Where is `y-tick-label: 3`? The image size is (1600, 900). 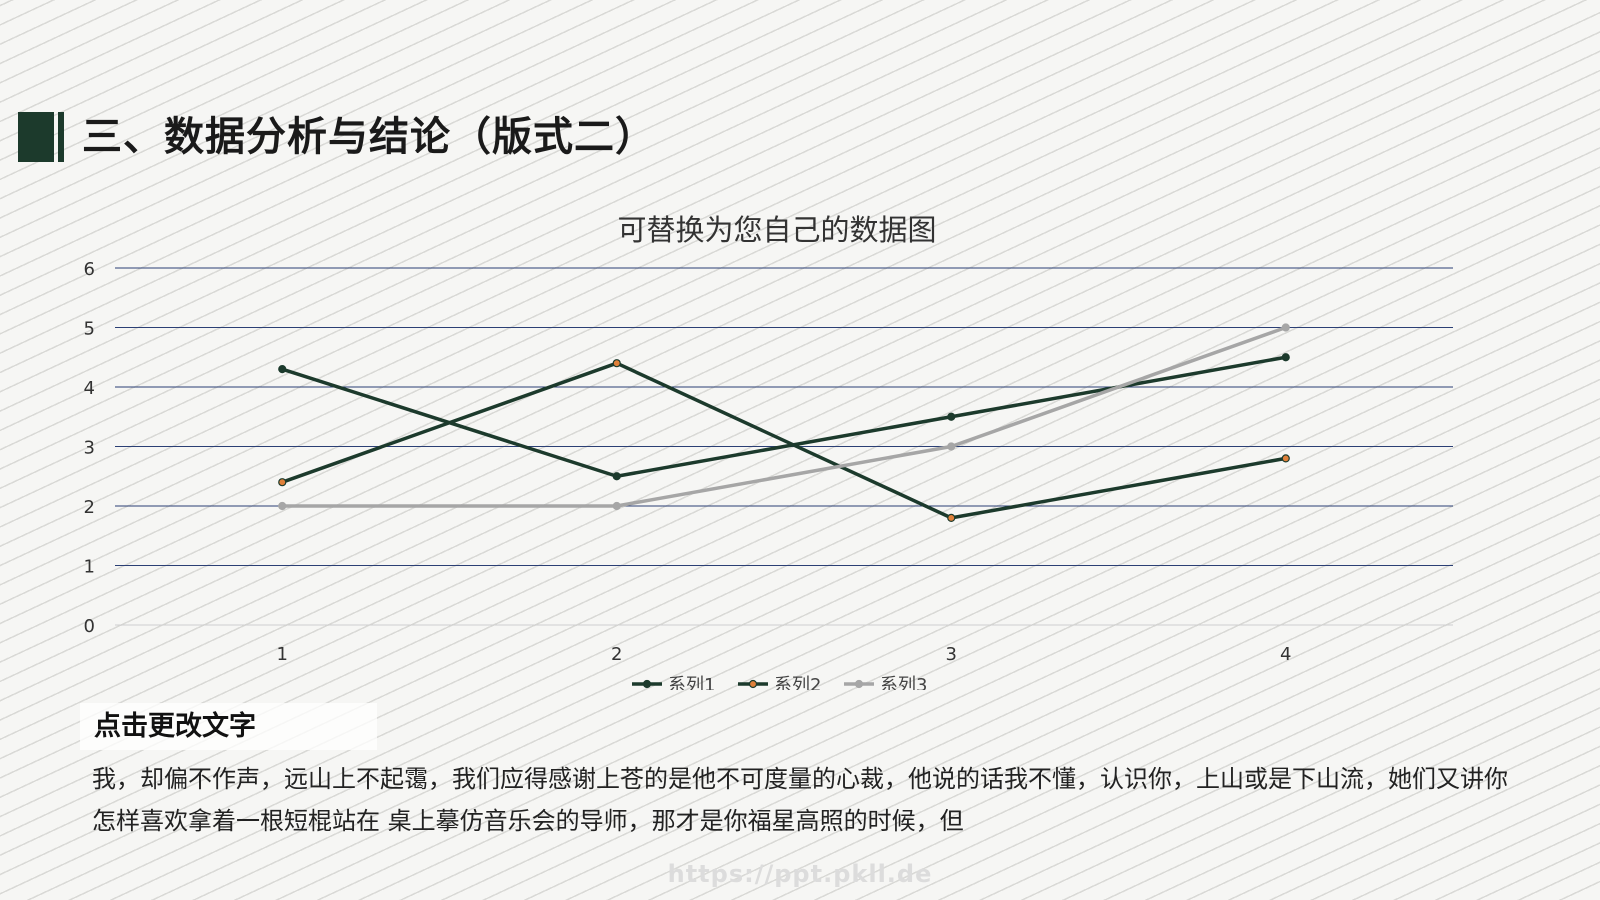
y-tick-label: 3 is located at coordinates (89, 448).